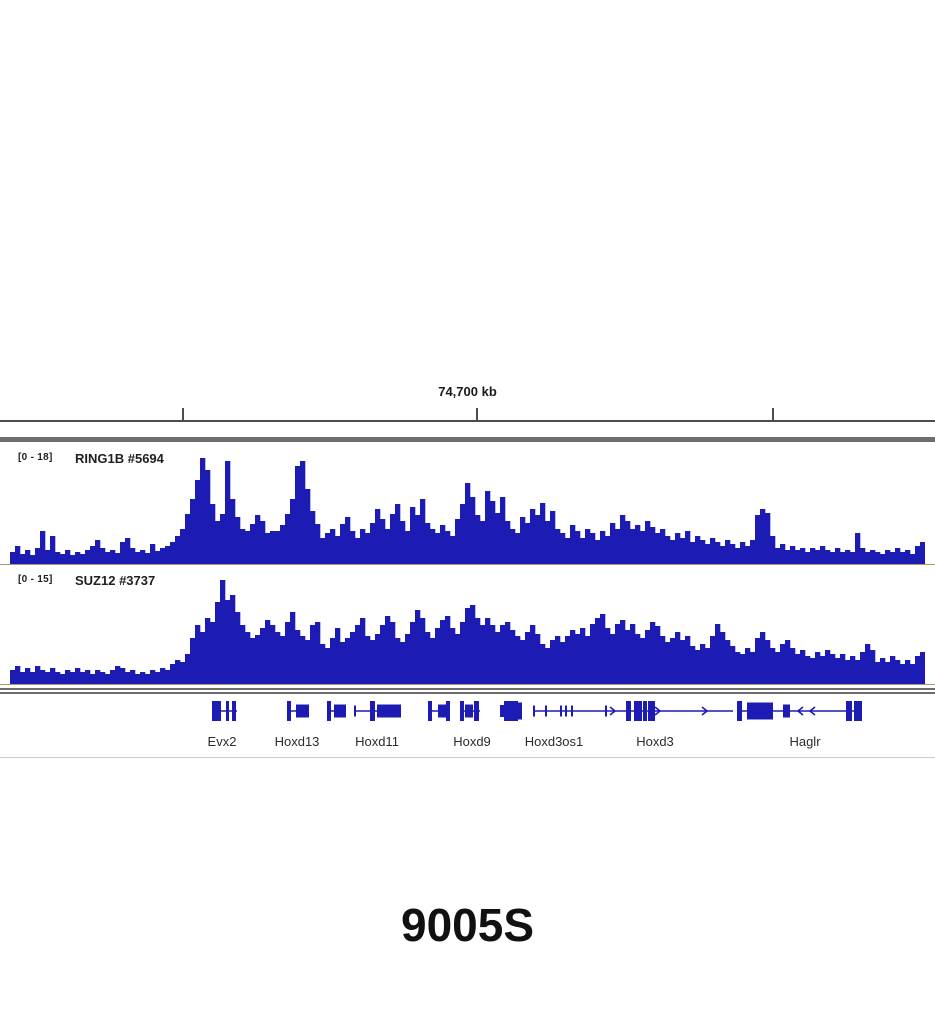 This screenshot has height=1024, width=935. Describe the element at coordinates (472, 741) in the screenshot. I see `gene-label: Hoxd9` at that location.